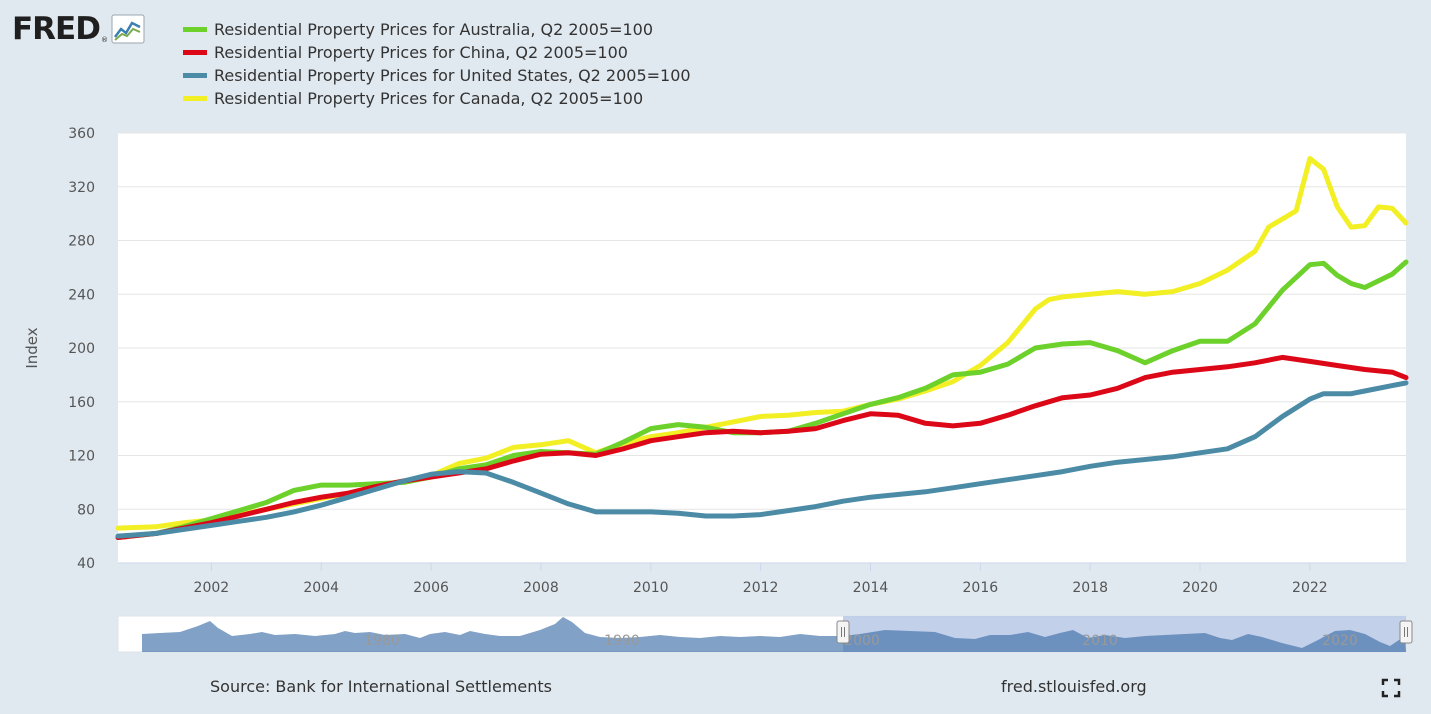 This screenshot has width=1431, height=714. I want to click on navigator-series-area, so click(774, 634).